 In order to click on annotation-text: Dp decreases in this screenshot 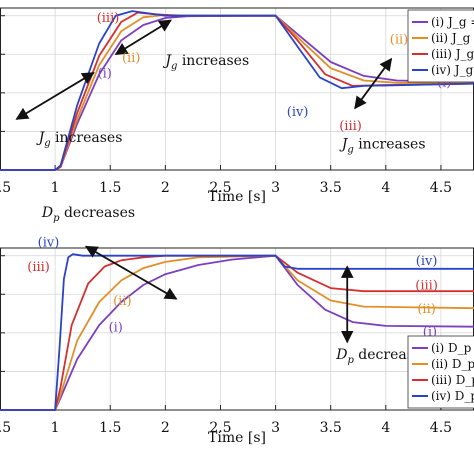, I will do `click(88, 214)`.